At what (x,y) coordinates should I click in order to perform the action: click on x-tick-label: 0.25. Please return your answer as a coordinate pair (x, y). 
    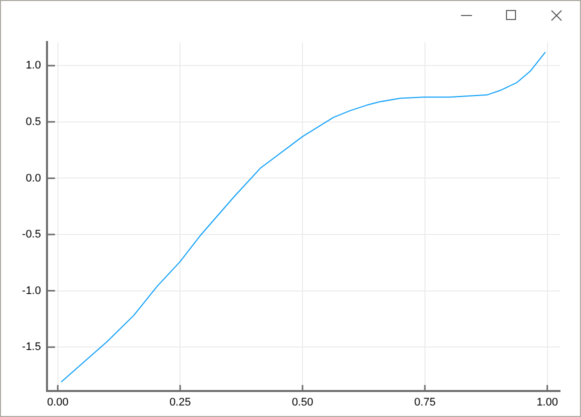
    Looking at the image, I should click on (180, 402).